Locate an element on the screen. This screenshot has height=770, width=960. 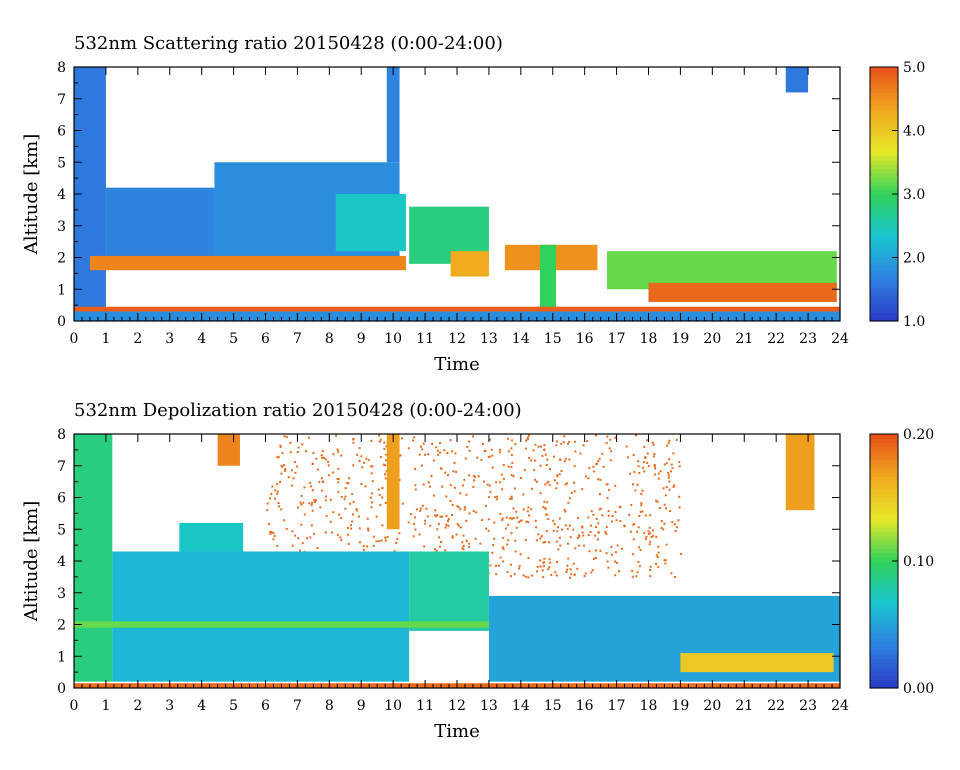
x-tick-label: 24 is located at coordinates (840, 706).